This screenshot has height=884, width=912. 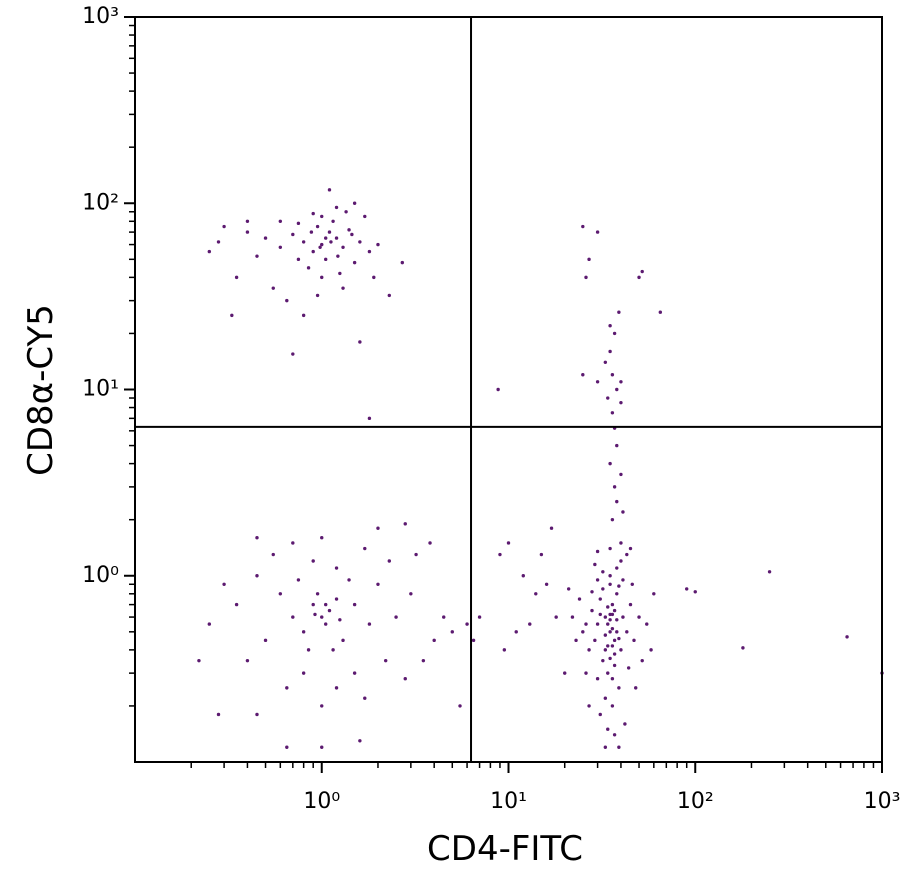 What do you see at coordinates (508, 801) in the screenshot?
I see `x-tick-label: 10¹` at bounding box center [508, 801].